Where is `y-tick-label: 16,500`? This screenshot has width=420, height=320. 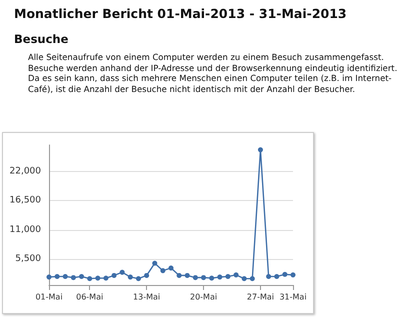
y-tick-label: 16,500 is located at coordinates (26, 201).